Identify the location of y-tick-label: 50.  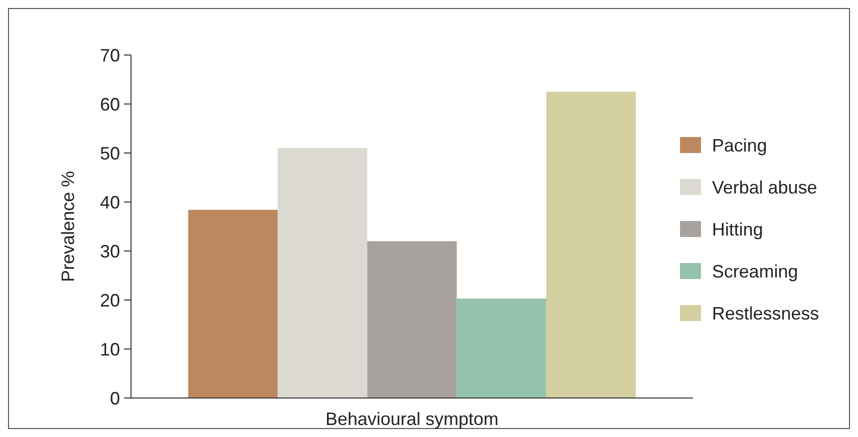
(110, 153).